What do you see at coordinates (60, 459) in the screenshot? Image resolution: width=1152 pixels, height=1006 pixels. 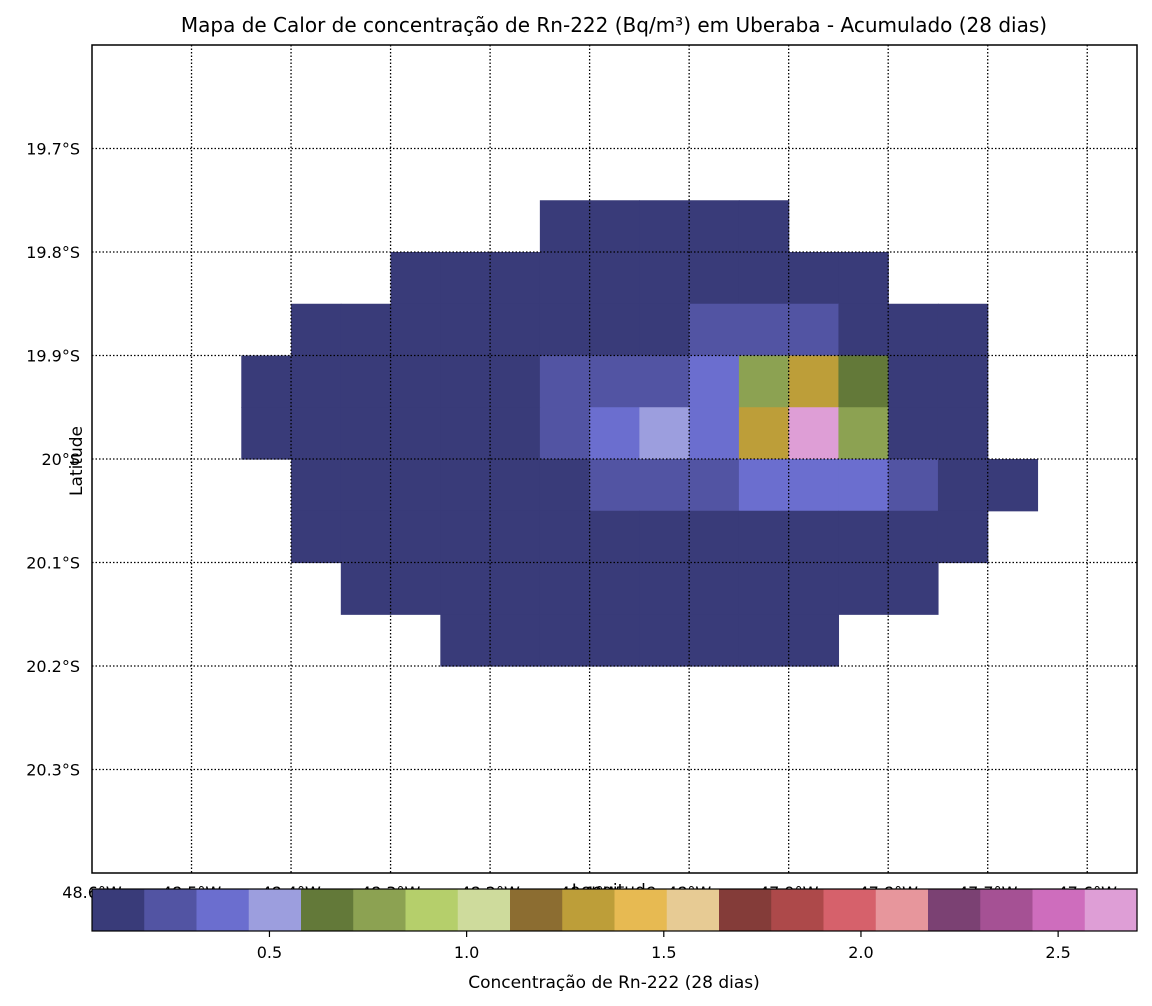 I see `y-tick-label: 20°S` at bounding box center [60, 459].